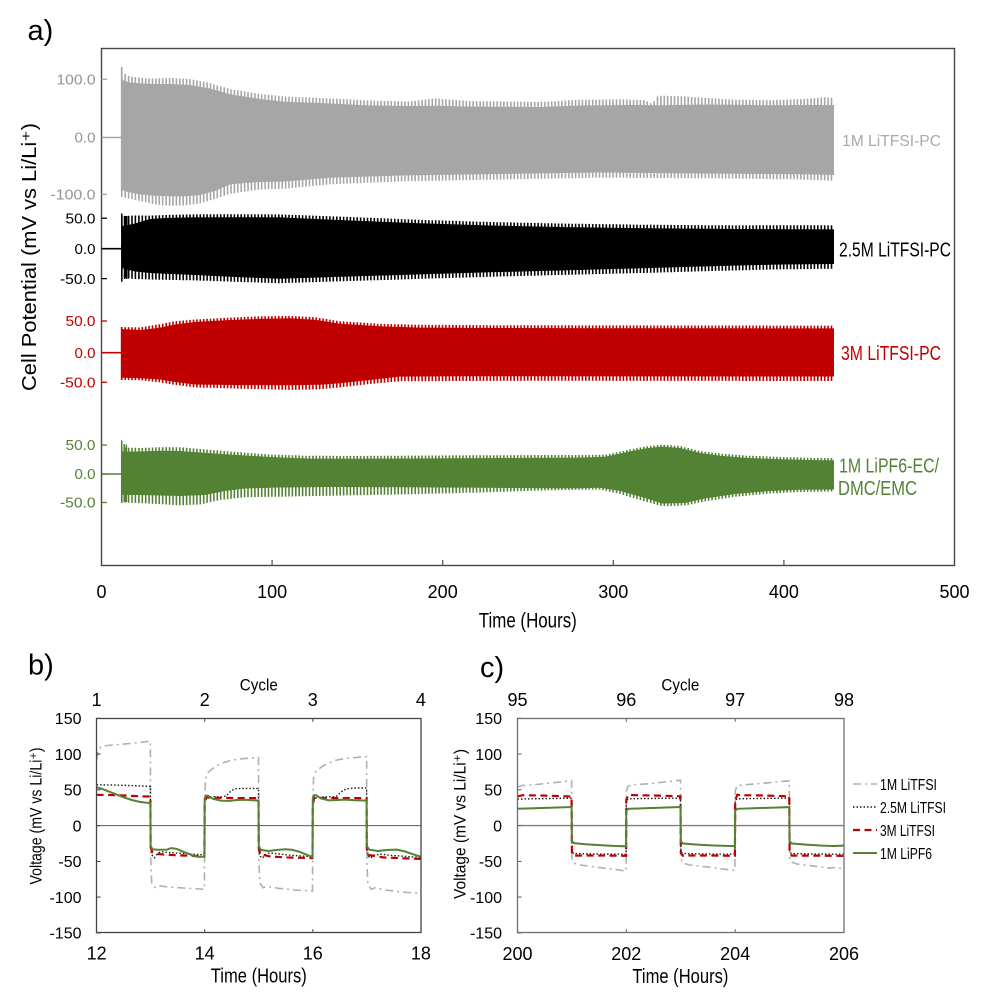  I want to click on svg-text: 3M LiTFSI-PC, so click(891, 354).